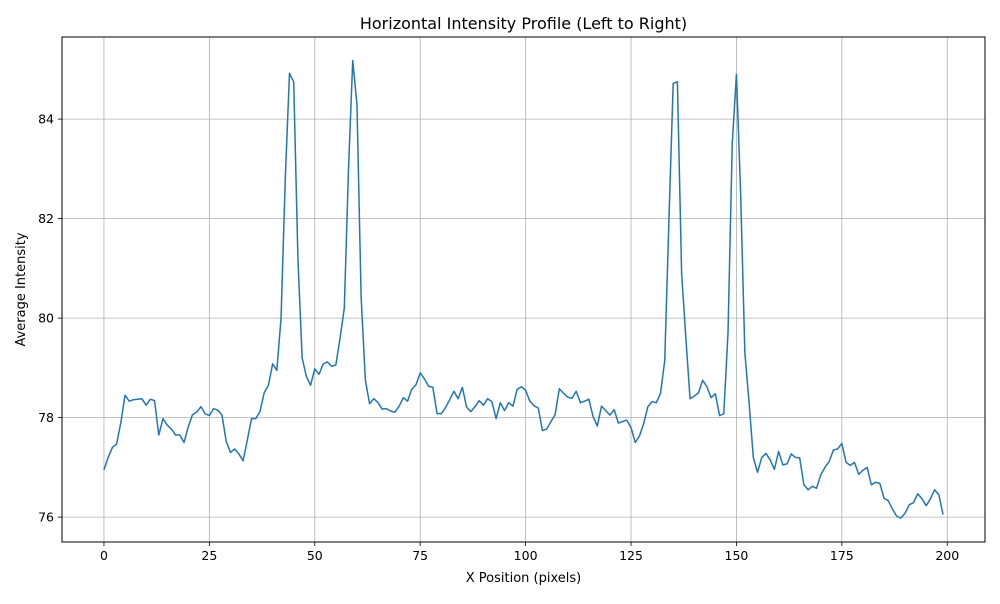 This screenshot has width=1000, height=604. Describe the element at coordinates (209, 555) in the screenshot. I see `x-tick-label: 25` at that location.